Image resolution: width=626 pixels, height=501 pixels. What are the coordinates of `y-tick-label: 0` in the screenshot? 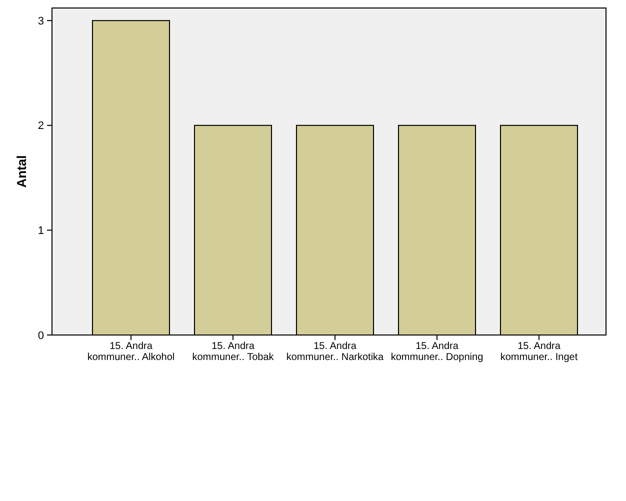 It's located at (41, 336).